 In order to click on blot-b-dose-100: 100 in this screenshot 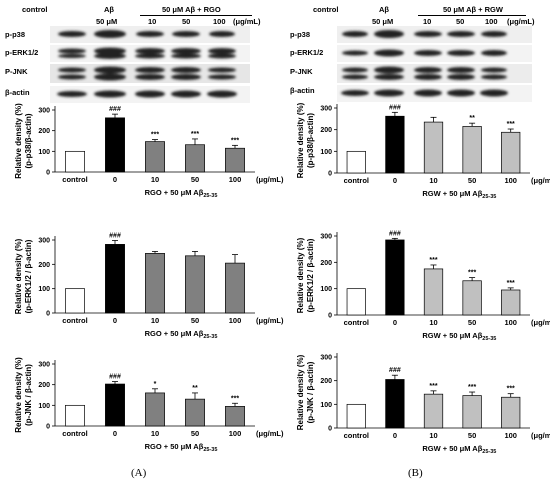, I will do `click(491, 21)`.